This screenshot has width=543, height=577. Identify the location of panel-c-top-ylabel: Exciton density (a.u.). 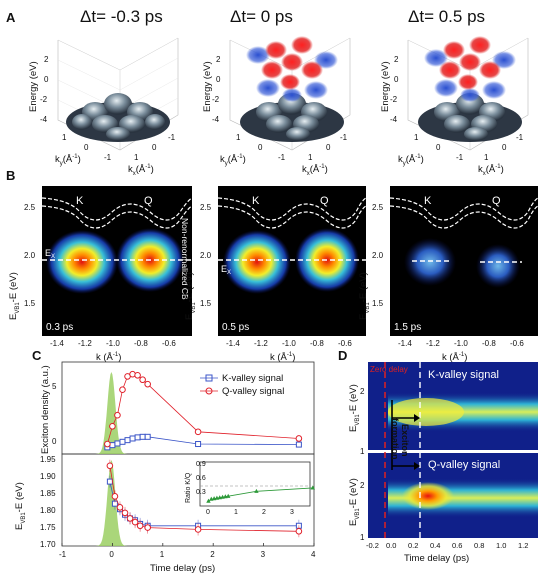
(45, 409).